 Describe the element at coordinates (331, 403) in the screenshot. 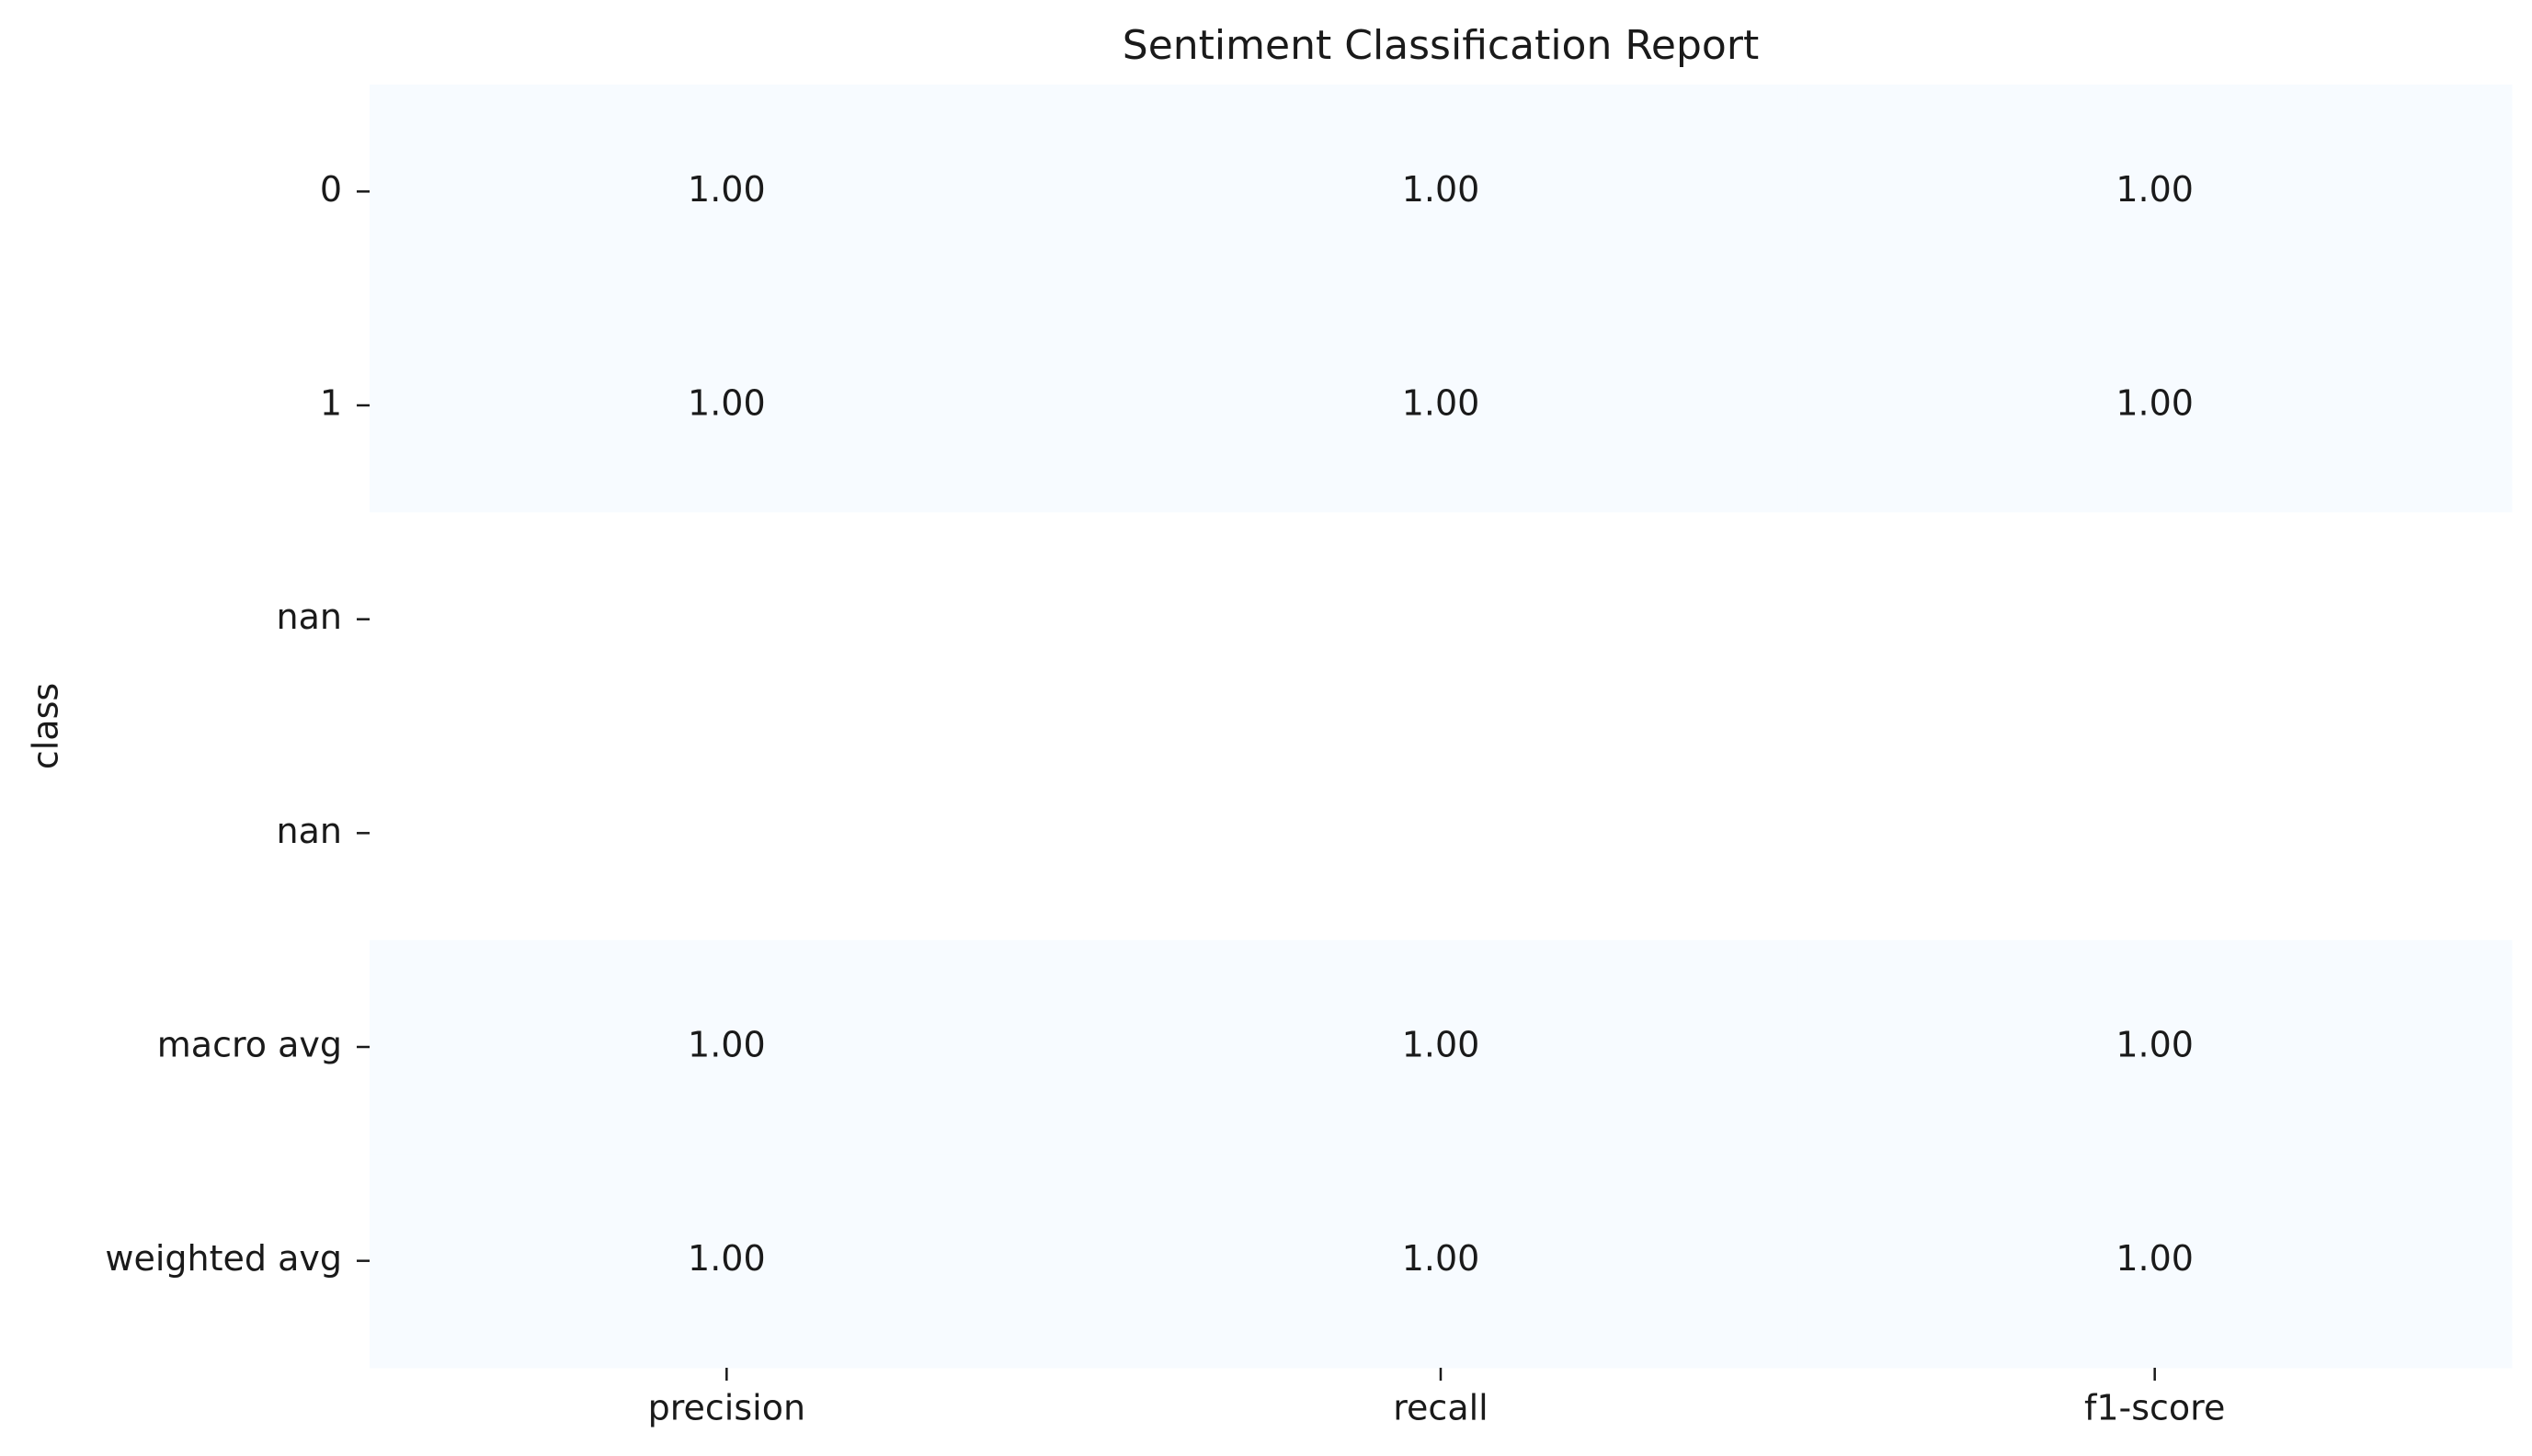

I see `y-tick-label: 1` at that location.